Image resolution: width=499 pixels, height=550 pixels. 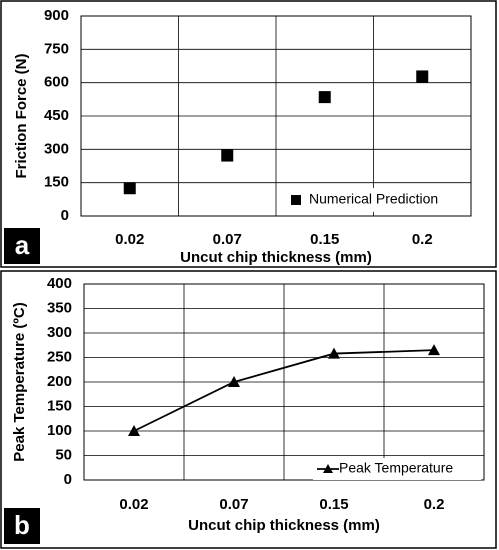 What do you see at coordinates (59, 283) in the screenshot?
I see `y-tick-label: 400` at bounding box center [59, 283].